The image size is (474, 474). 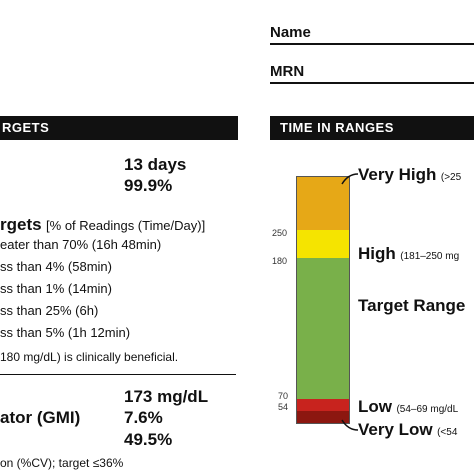 I want to click on low-segment, so click(x=323, y=405).